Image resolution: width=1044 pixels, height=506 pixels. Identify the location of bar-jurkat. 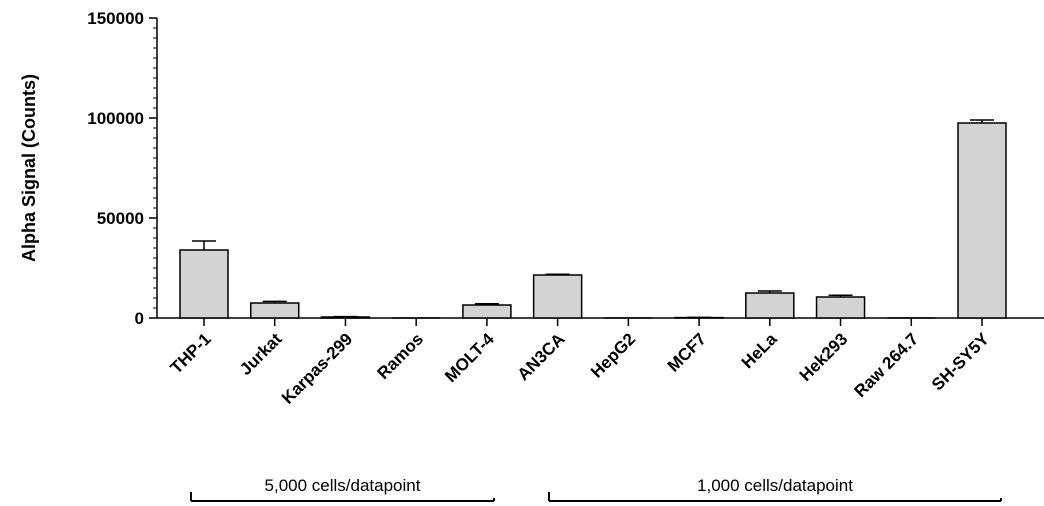
(274, 310).